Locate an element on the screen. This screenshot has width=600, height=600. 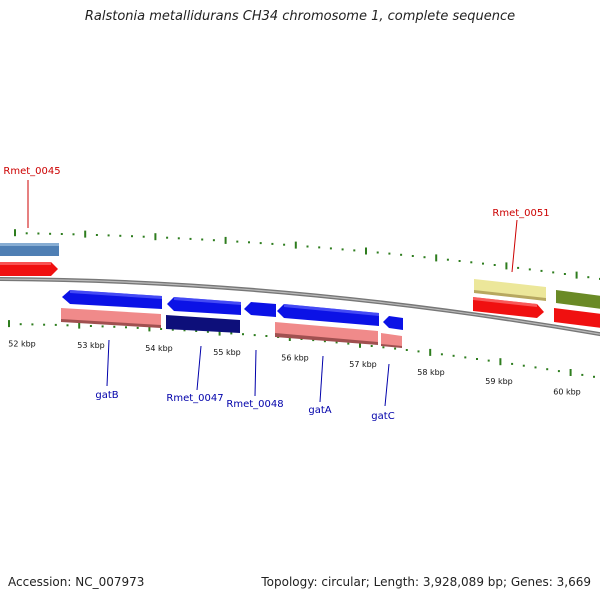
feature-gatA-salmon is located at coordinates (326, 333).